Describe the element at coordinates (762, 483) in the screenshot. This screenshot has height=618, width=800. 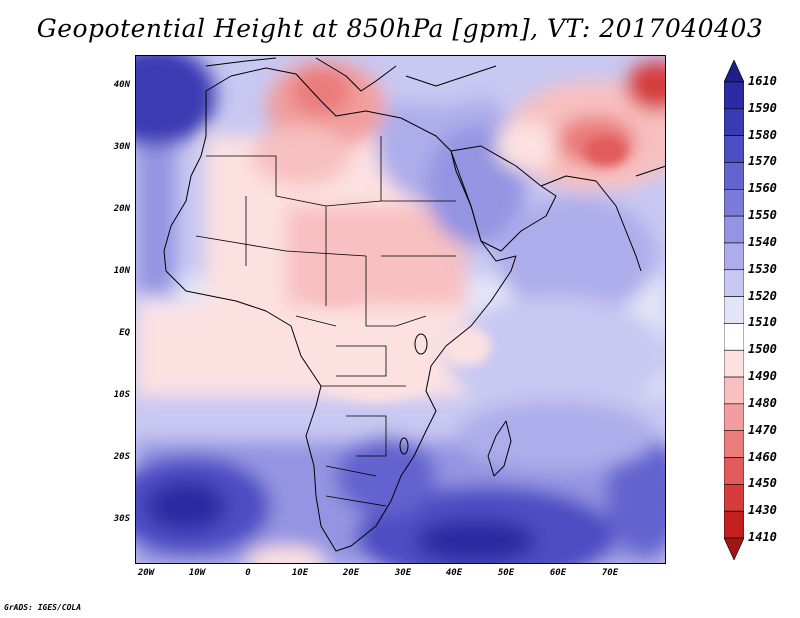
I see `colorbar-label: 1450` at that location.